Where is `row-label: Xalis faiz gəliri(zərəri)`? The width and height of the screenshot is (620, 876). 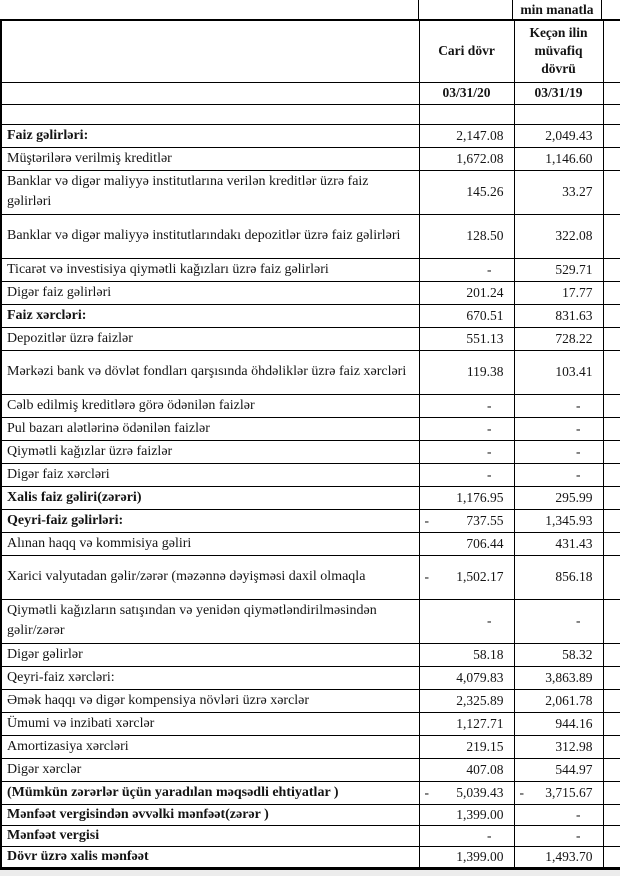 row-label: Xalis faiz gəliri(zərəri) is located at coordinates (210, 497).